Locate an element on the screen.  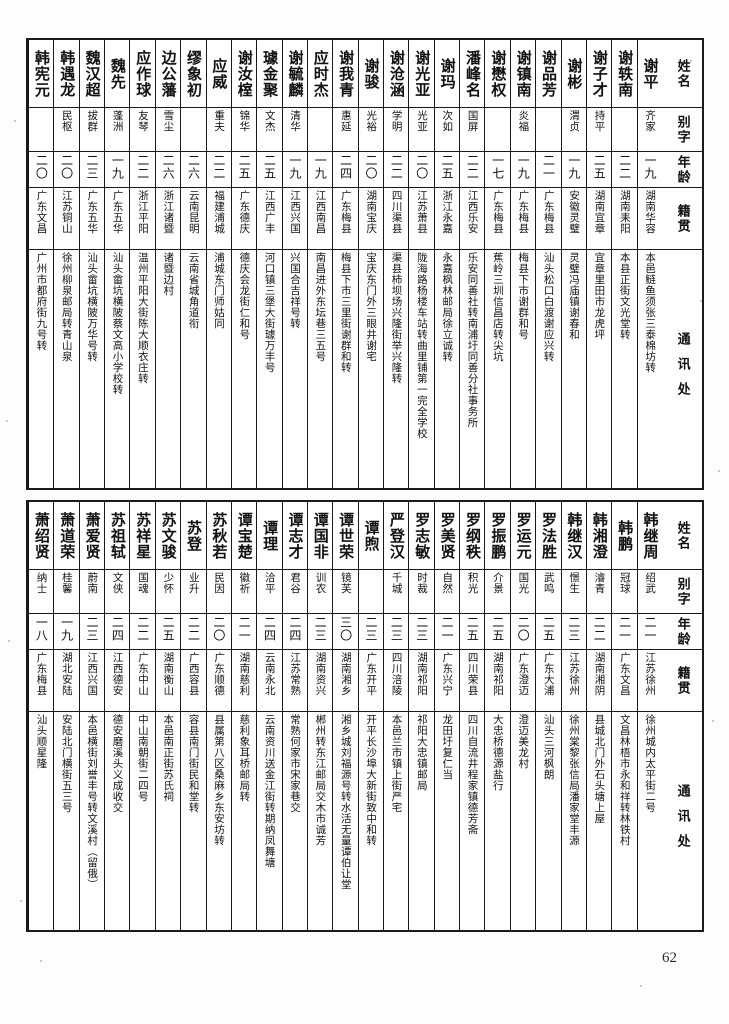
roster-entry-column: 韩继周 绍武 二一 江苏徐州 徐州城内太平街二号 is located at coordinates (649, 716).